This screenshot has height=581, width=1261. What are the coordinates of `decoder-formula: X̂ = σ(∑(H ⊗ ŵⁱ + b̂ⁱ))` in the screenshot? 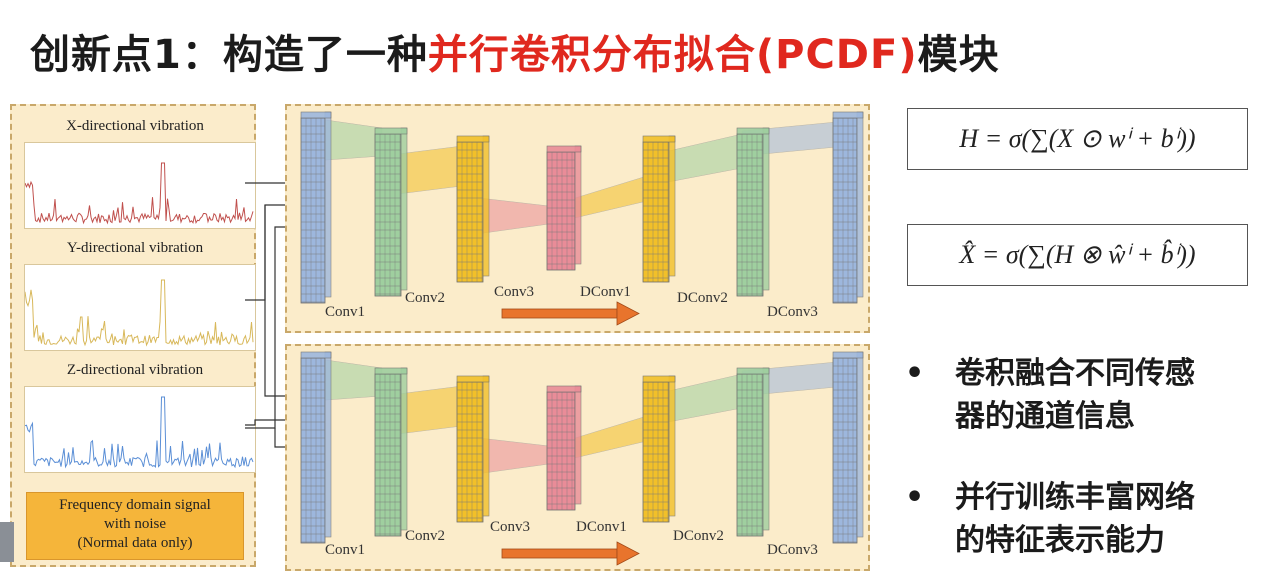 It's located at (1077, 255).